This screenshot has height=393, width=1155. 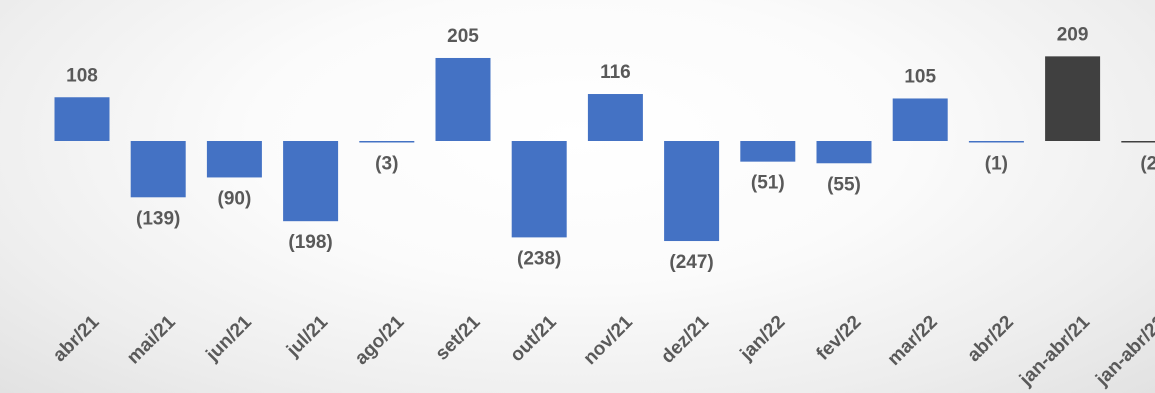 I want to click on data-label-mai-21: (139), so click(x=158, y=218).